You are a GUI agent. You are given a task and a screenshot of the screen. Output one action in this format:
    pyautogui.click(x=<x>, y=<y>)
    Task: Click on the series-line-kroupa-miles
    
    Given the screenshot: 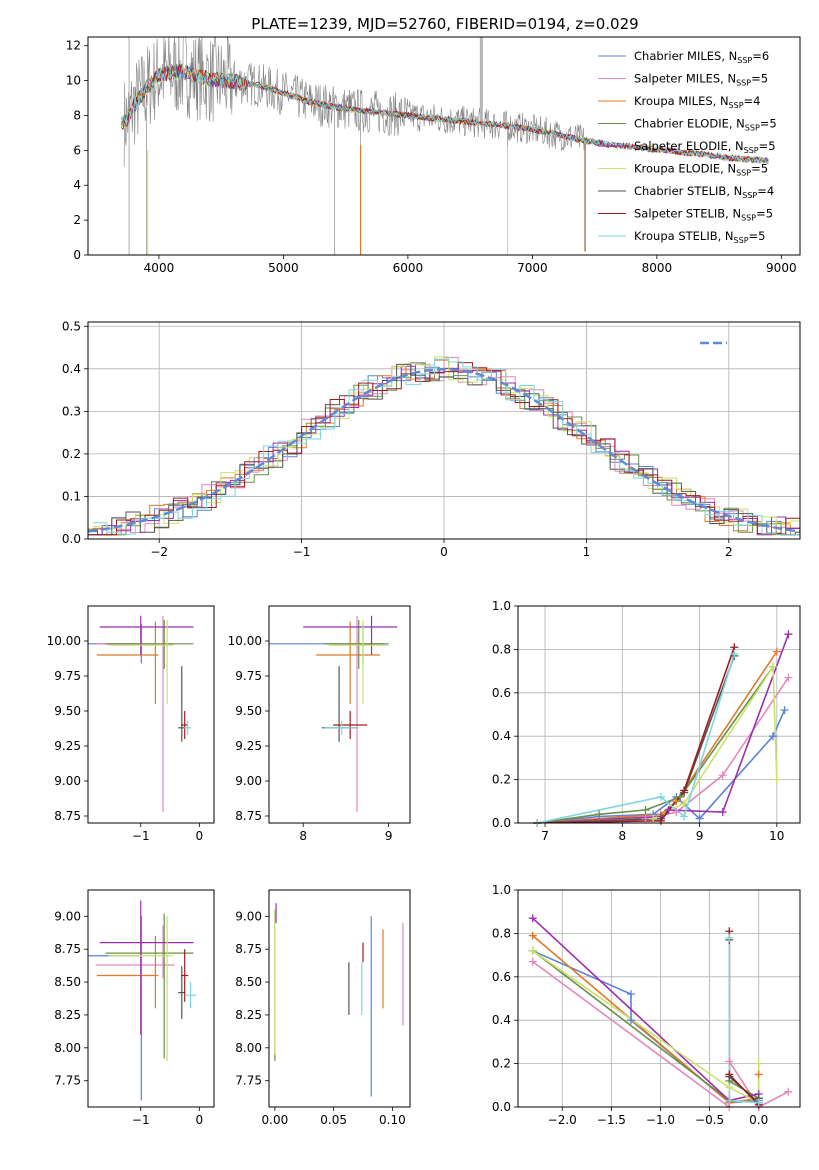 What is the action you would take?
    pyautogui.click(x=646, y=1019)
    